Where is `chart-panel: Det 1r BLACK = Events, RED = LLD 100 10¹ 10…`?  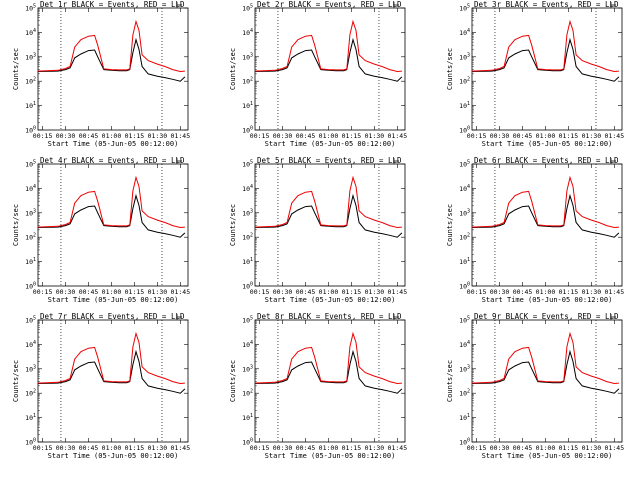
chart-panel: Det 1r BLACK = Events, RED = LLD 100 10¹ 10… is located at coordinates (101, 74).